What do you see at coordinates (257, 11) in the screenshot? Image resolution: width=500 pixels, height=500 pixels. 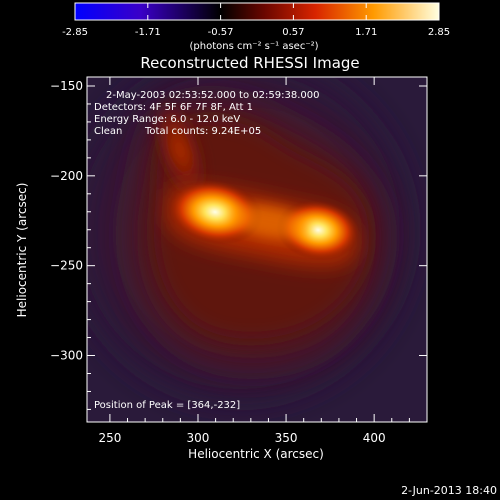 I see `colorbar-strip` at bounding box center [257, 11].